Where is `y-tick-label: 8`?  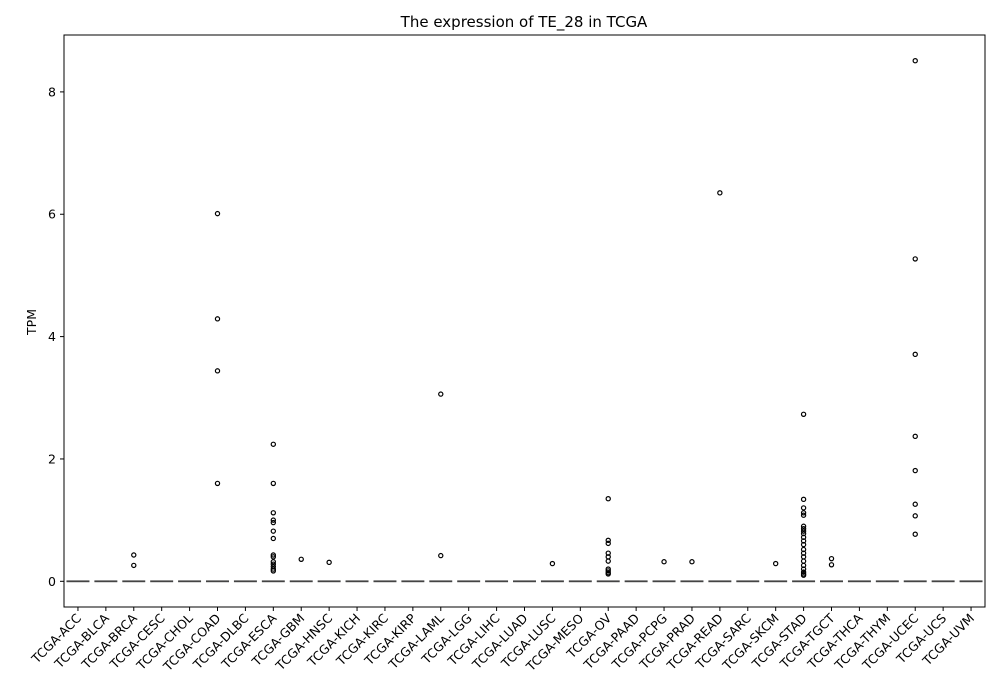 y-tick-label: 8 is located at coordinates (52, 91).